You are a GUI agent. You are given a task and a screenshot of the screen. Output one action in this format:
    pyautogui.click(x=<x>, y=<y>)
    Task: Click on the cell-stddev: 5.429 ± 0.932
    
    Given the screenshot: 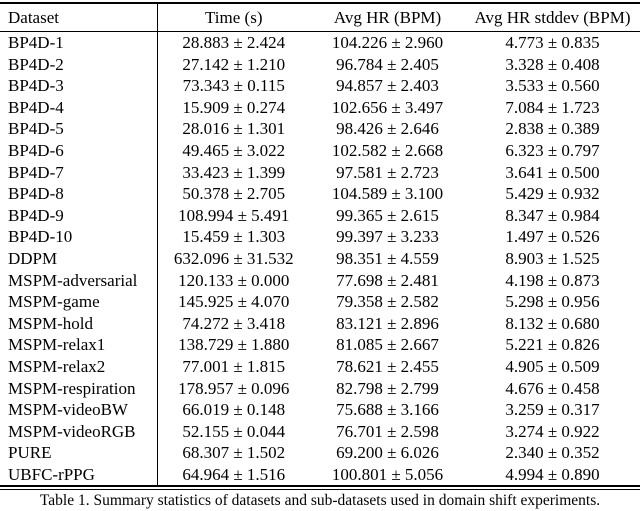 What is the action you would take?
    pyautogui.click(x=552, y=194)
    